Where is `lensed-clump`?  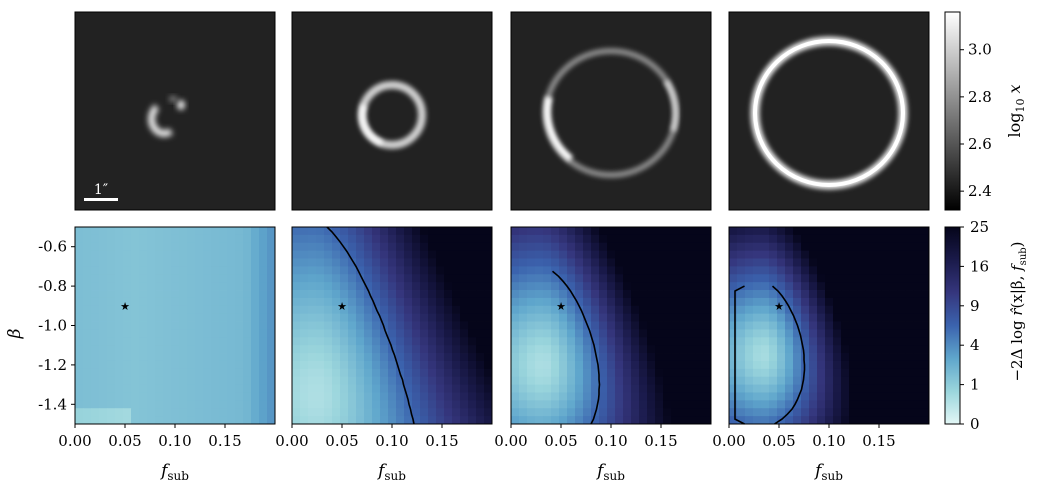
lensed-clump is located at coordinates (181, 105).